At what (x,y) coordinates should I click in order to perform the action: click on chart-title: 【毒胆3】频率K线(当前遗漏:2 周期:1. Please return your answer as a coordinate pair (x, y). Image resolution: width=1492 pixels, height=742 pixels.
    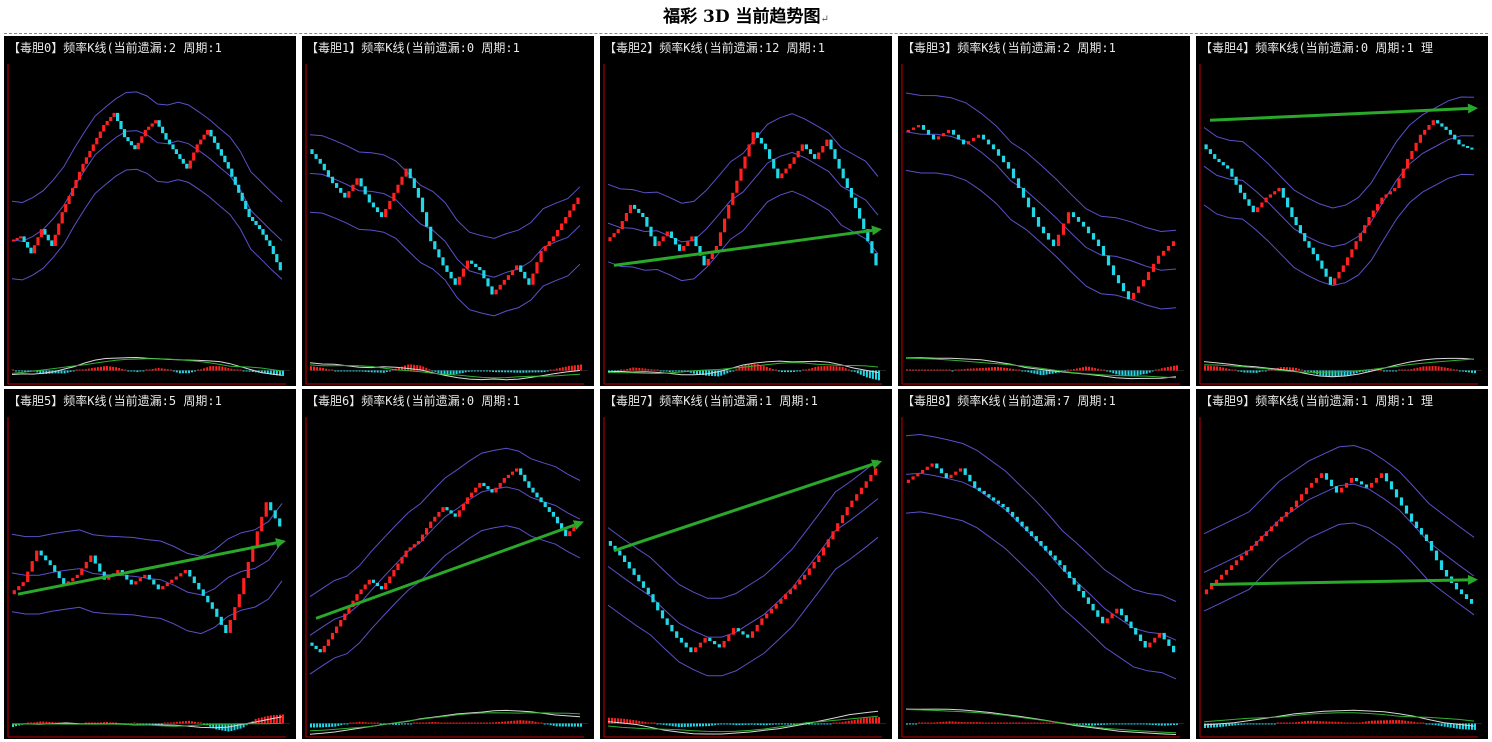
    Looking at the image, I should click on (1009, 48).